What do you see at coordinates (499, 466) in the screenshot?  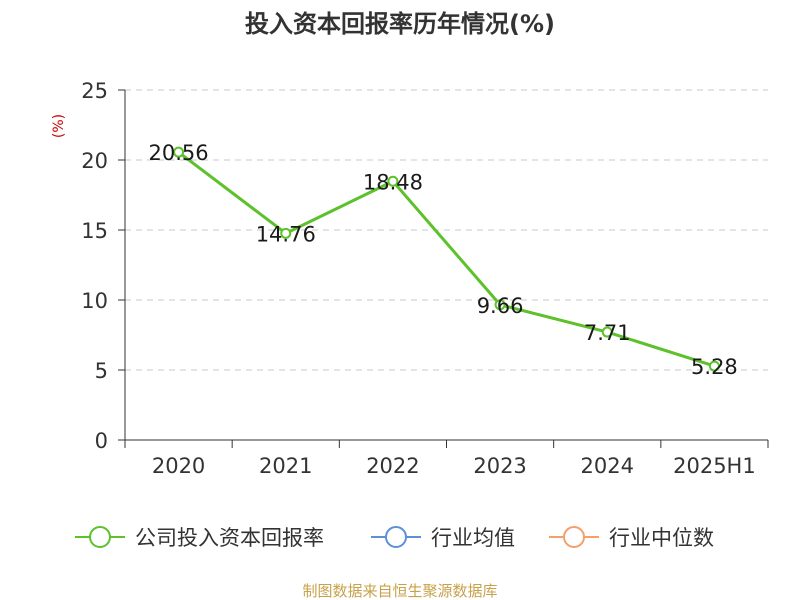 I see `x-tick-label: 2023` at bounding box center [499, 466].